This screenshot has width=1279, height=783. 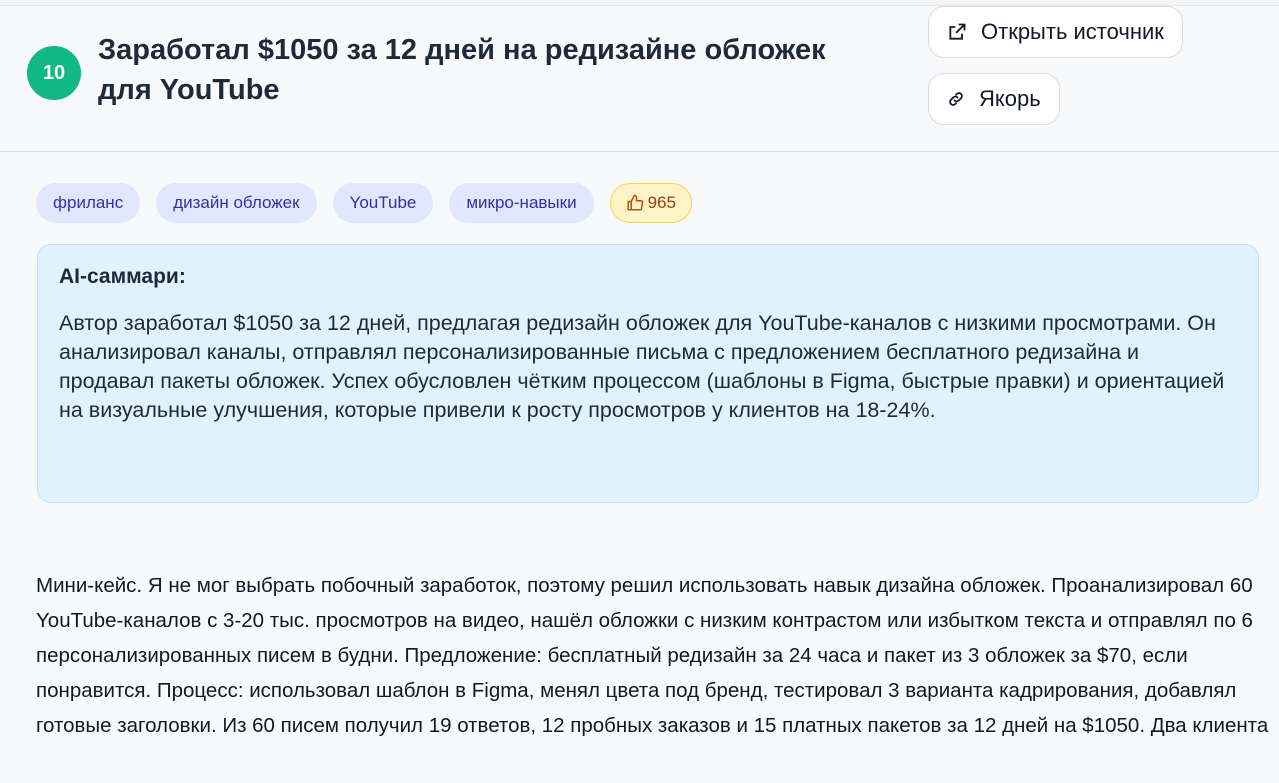 I want to click on anchor-label: Якорь, so click(x=1010, y=98).